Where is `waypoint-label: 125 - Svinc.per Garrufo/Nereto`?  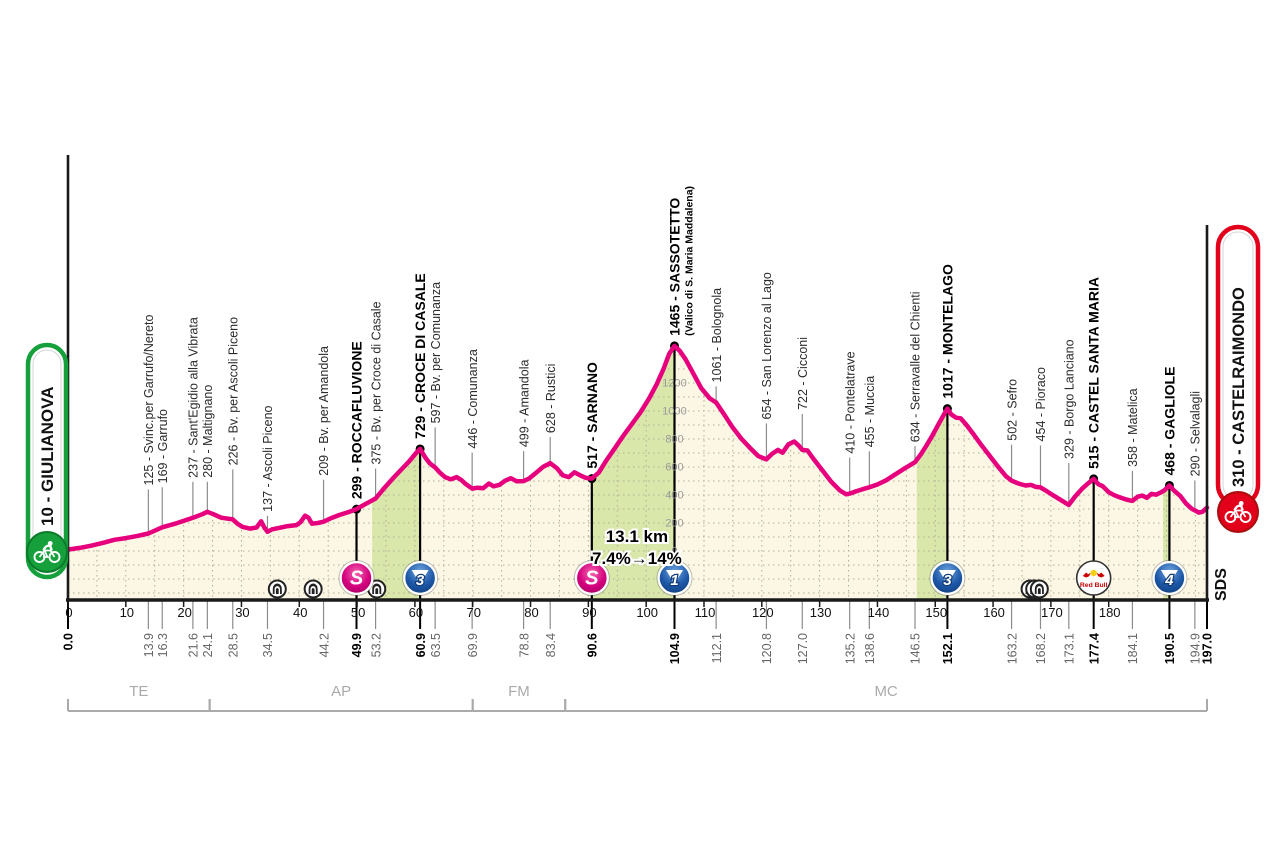
waypoint-label: 125 - Svinc.per Garrufo/Nereto is located at coordinates (149, 400).